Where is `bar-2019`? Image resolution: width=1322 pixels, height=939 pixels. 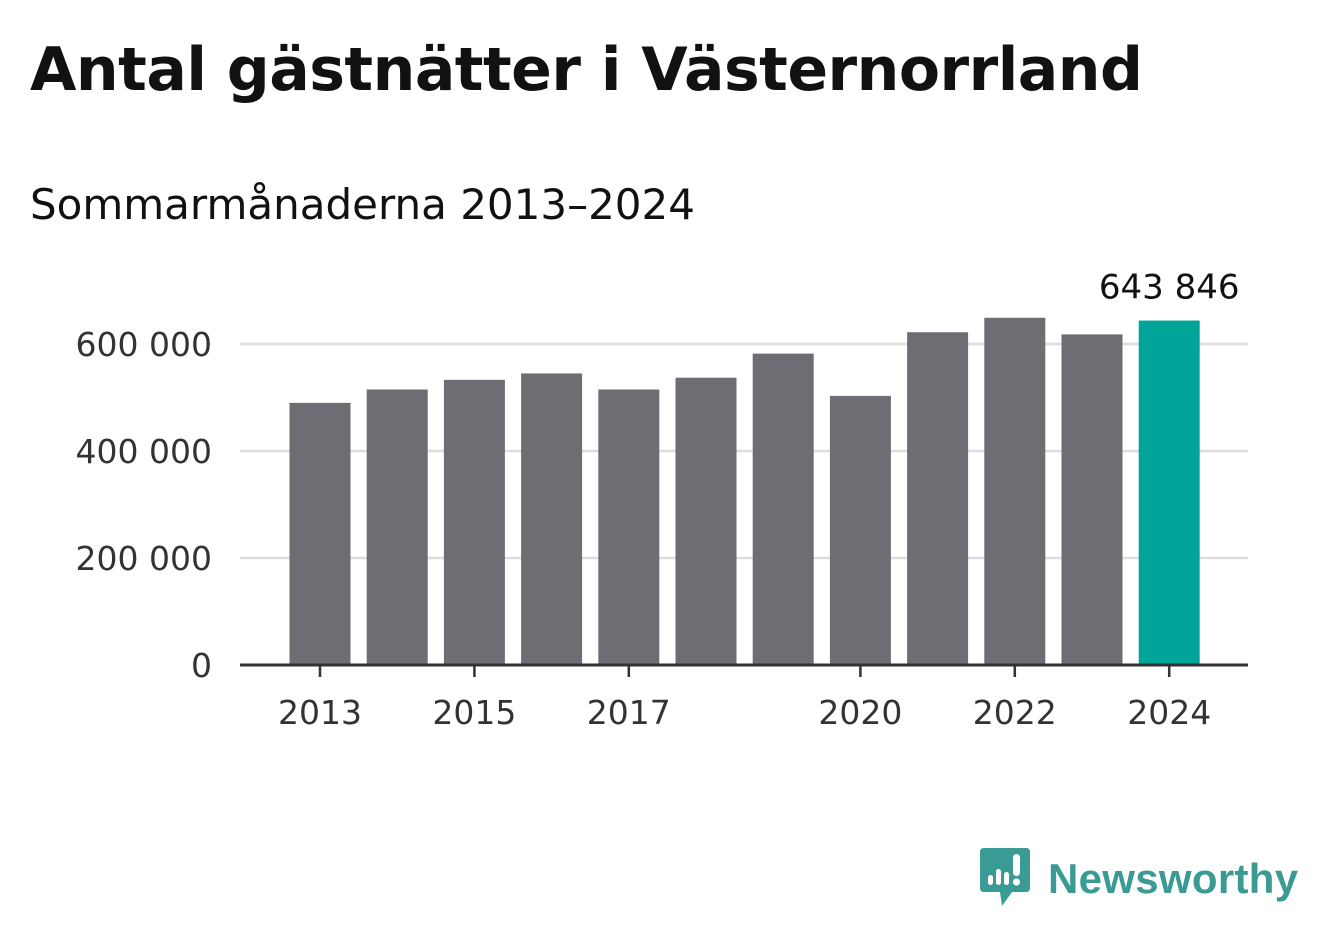 bar-2019 is located at coordinates (783, 509).